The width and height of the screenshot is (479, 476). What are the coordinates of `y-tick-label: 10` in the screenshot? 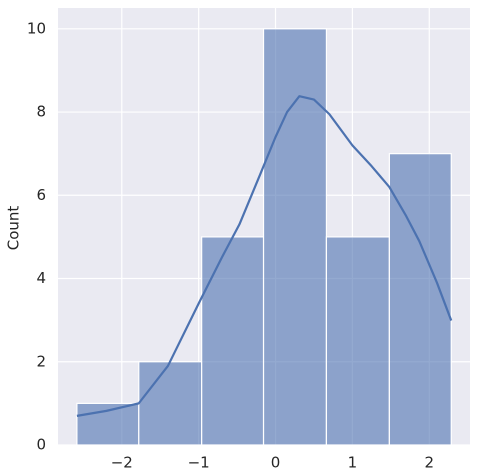 It's located at (36, 28).